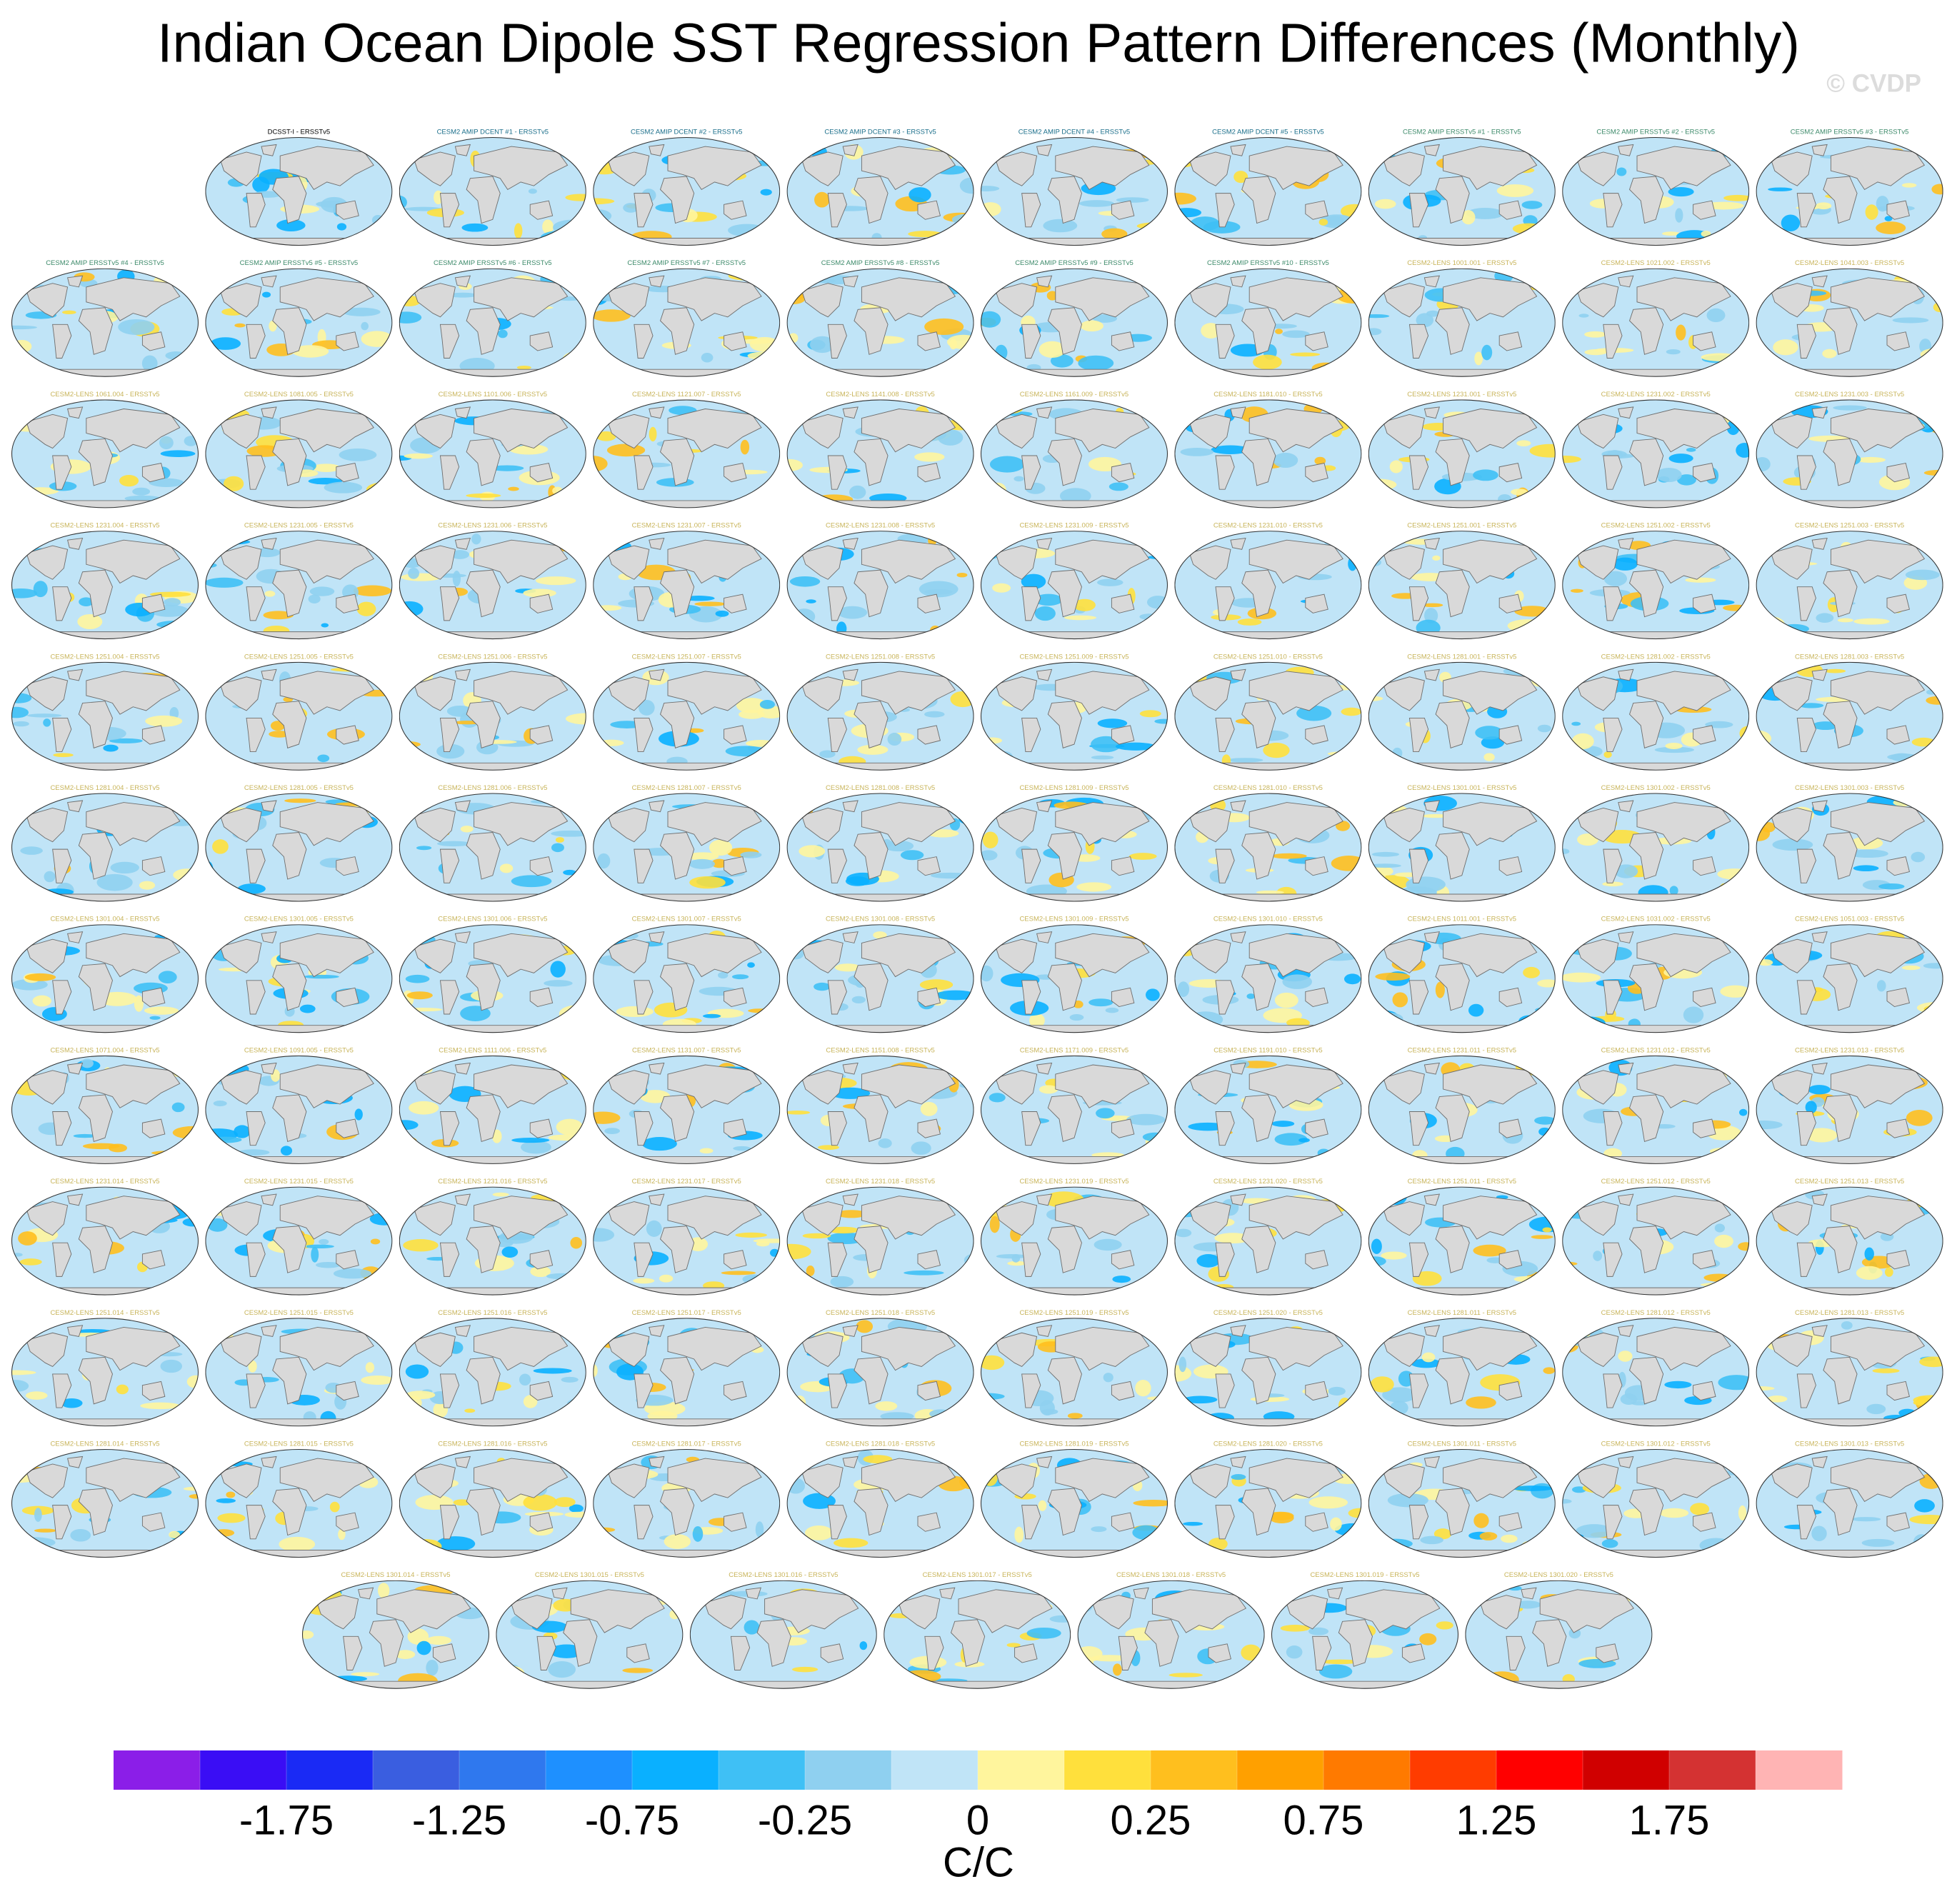 Image resolution: width=1957 pixels, height=1904 pixels. Describe the element at coordinates (1073, 1444) in the screenshot. I see `panel-title: CESM2-LENS 1281.019 - ERSSTv5` at that location.